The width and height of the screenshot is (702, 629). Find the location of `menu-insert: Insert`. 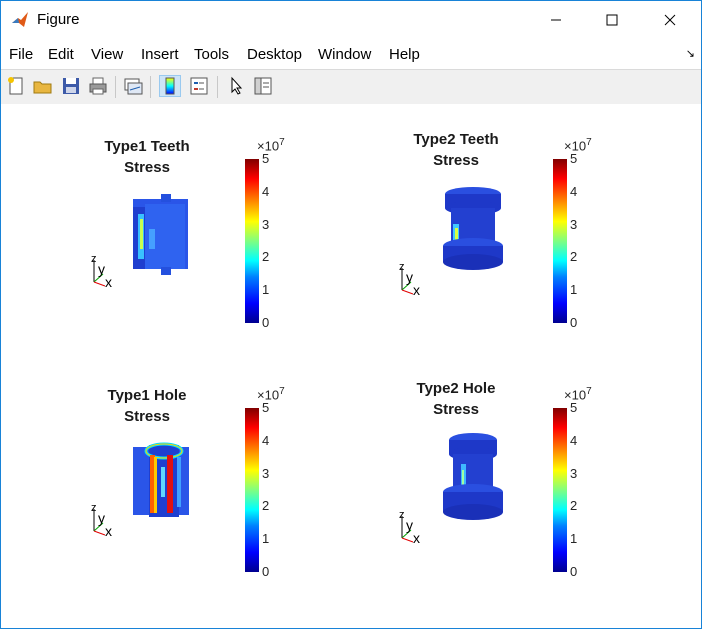

menu-insert: Insert is located at coordinates (160, 54).